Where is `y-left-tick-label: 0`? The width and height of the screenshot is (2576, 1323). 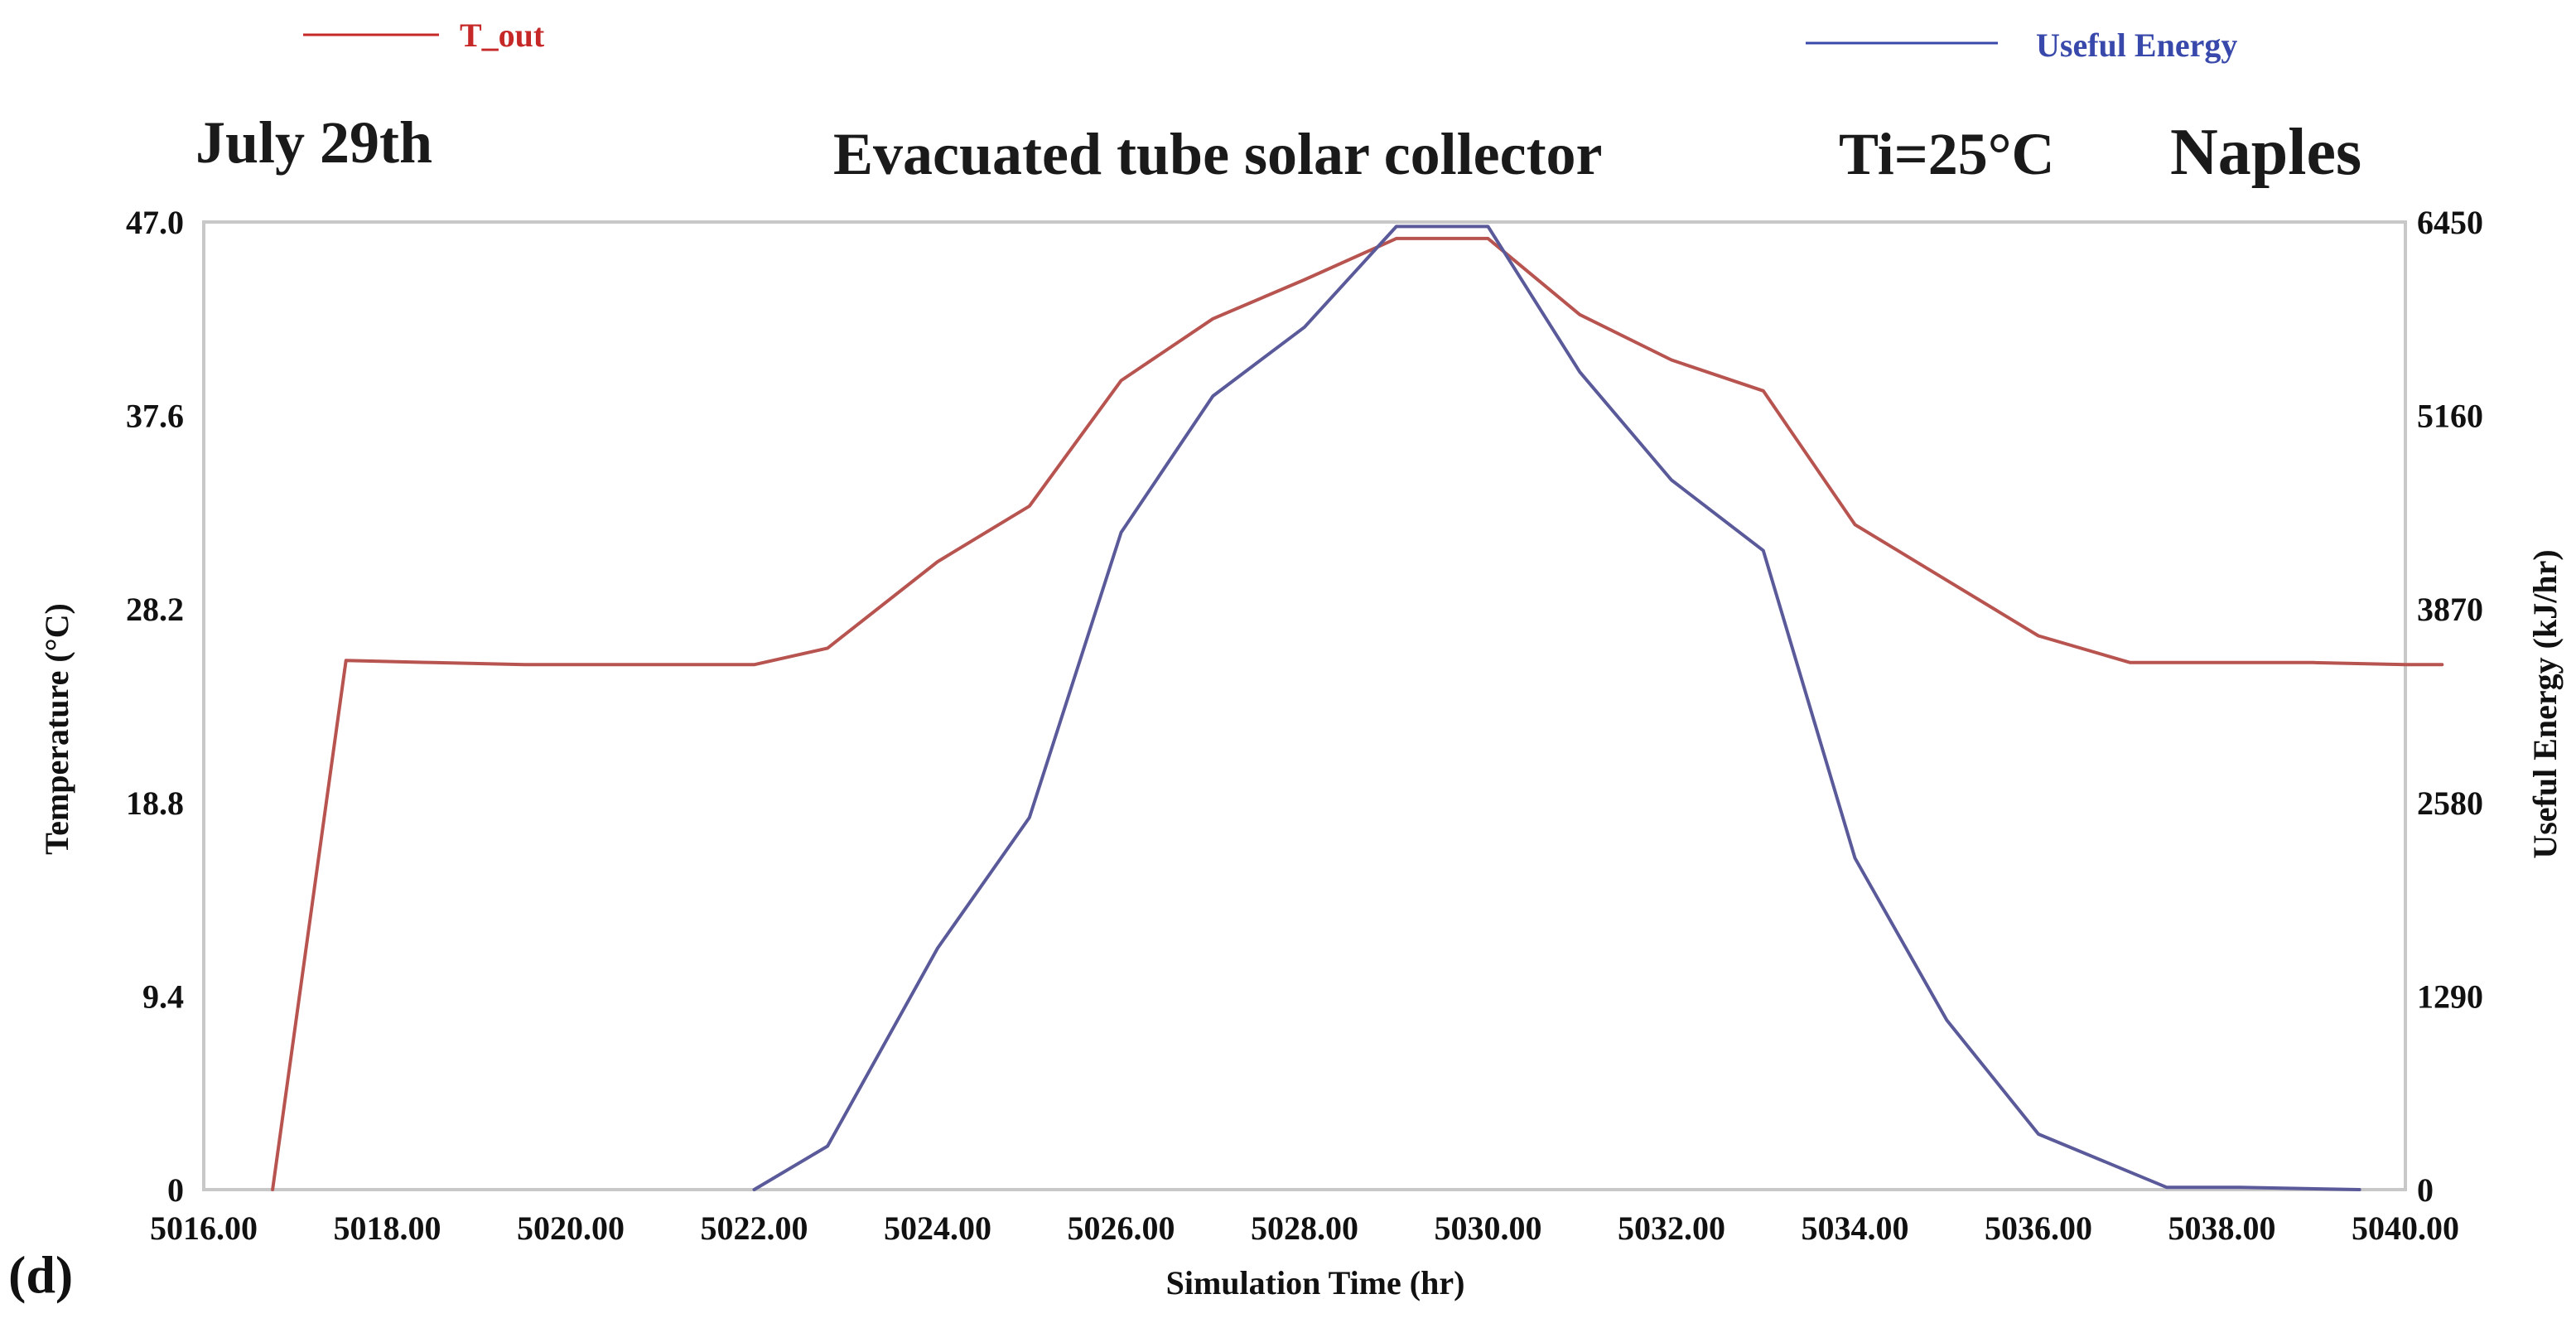 y-left-tick-label: 0 is located at coordinates (175, 1190).